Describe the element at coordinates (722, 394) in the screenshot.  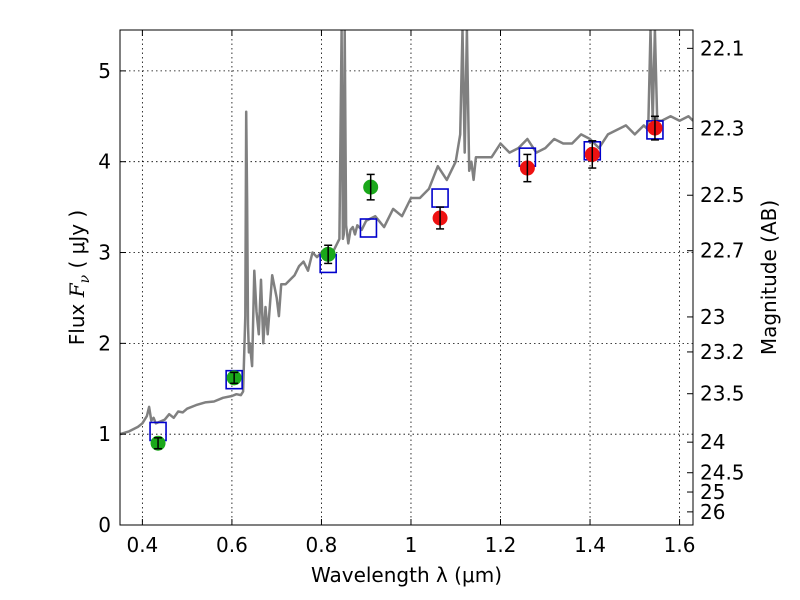
I see `right-tick-label: 23.5` at that location.